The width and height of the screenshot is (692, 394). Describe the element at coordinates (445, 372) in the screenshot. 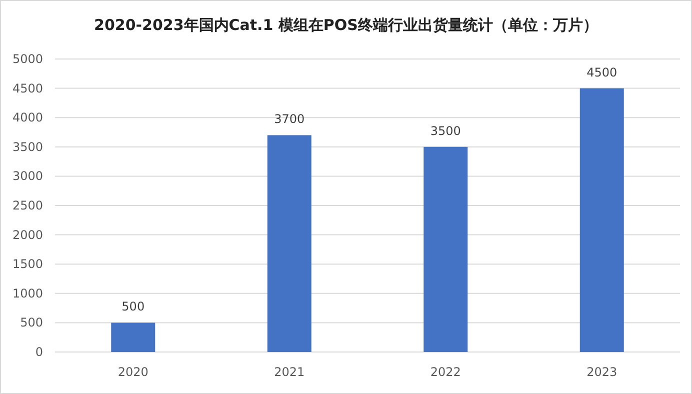

I see `x-tick-label: 2022` at that location.